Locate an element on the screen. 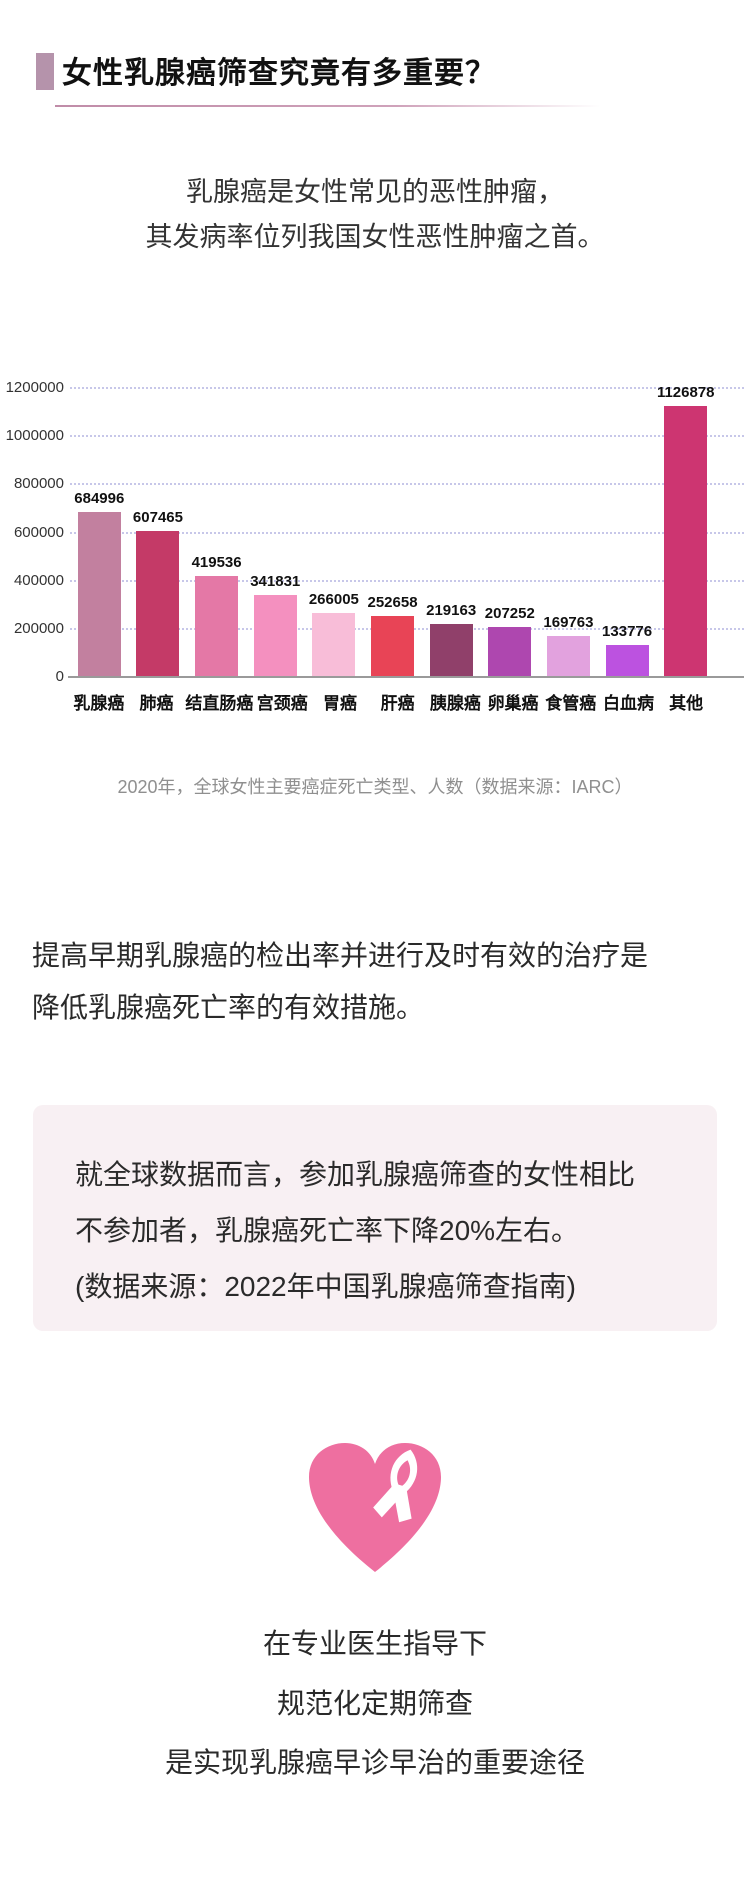 This screenshot has width=750, height=1878. y-tick-label: 1200000 is located at coordinates (34, 387).